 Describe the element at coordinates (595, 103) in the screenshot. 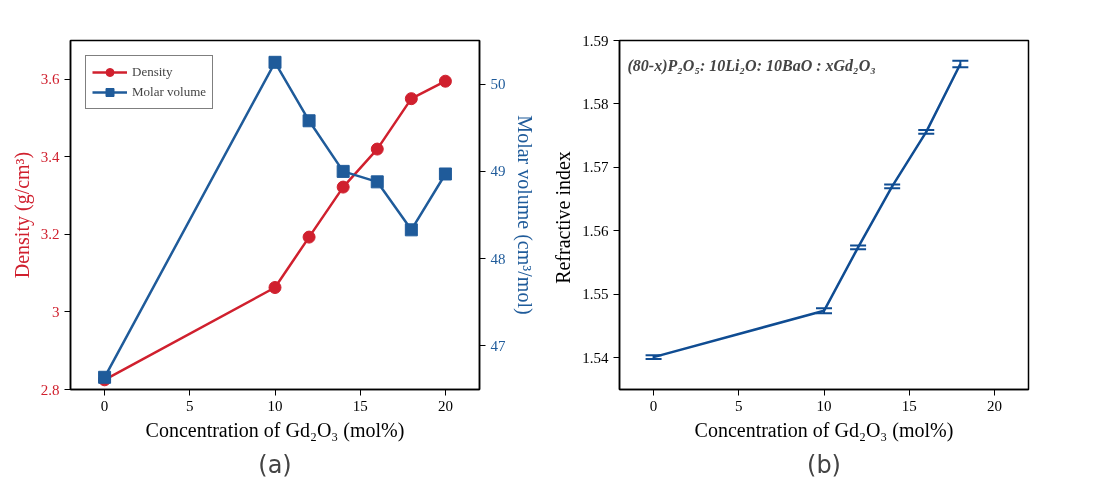

I see `y-tick-label: 1.58` at that location.